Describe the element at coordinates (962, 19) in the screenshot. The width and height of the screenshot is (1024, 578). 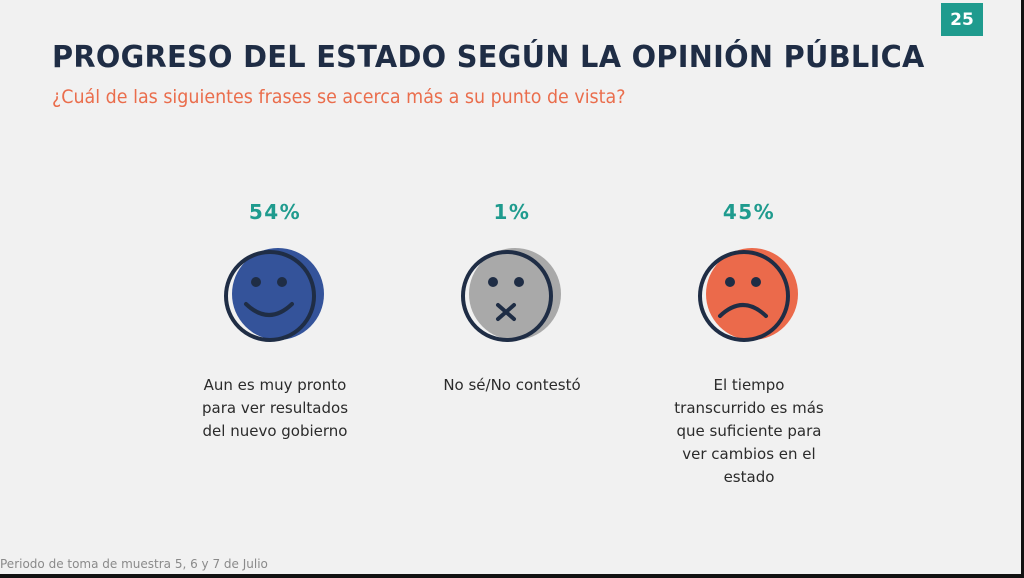
I see `page-number-badge: 25` at that location.